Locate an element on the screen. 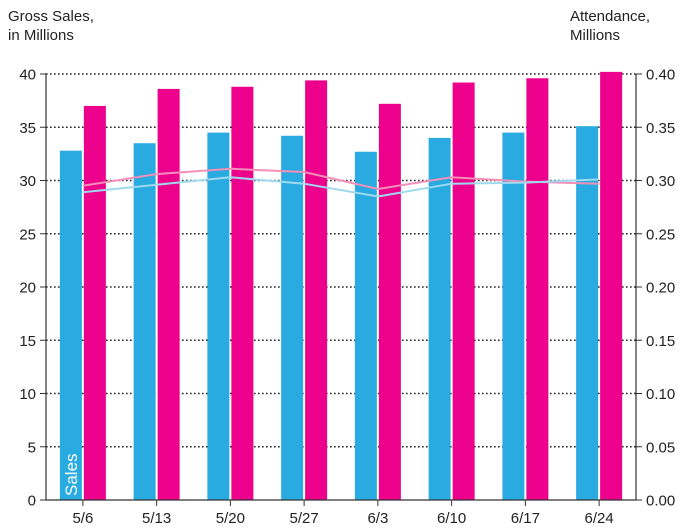 The image size is (697, 529). sales-series-label: Sales is located at coordinates (71, 474).